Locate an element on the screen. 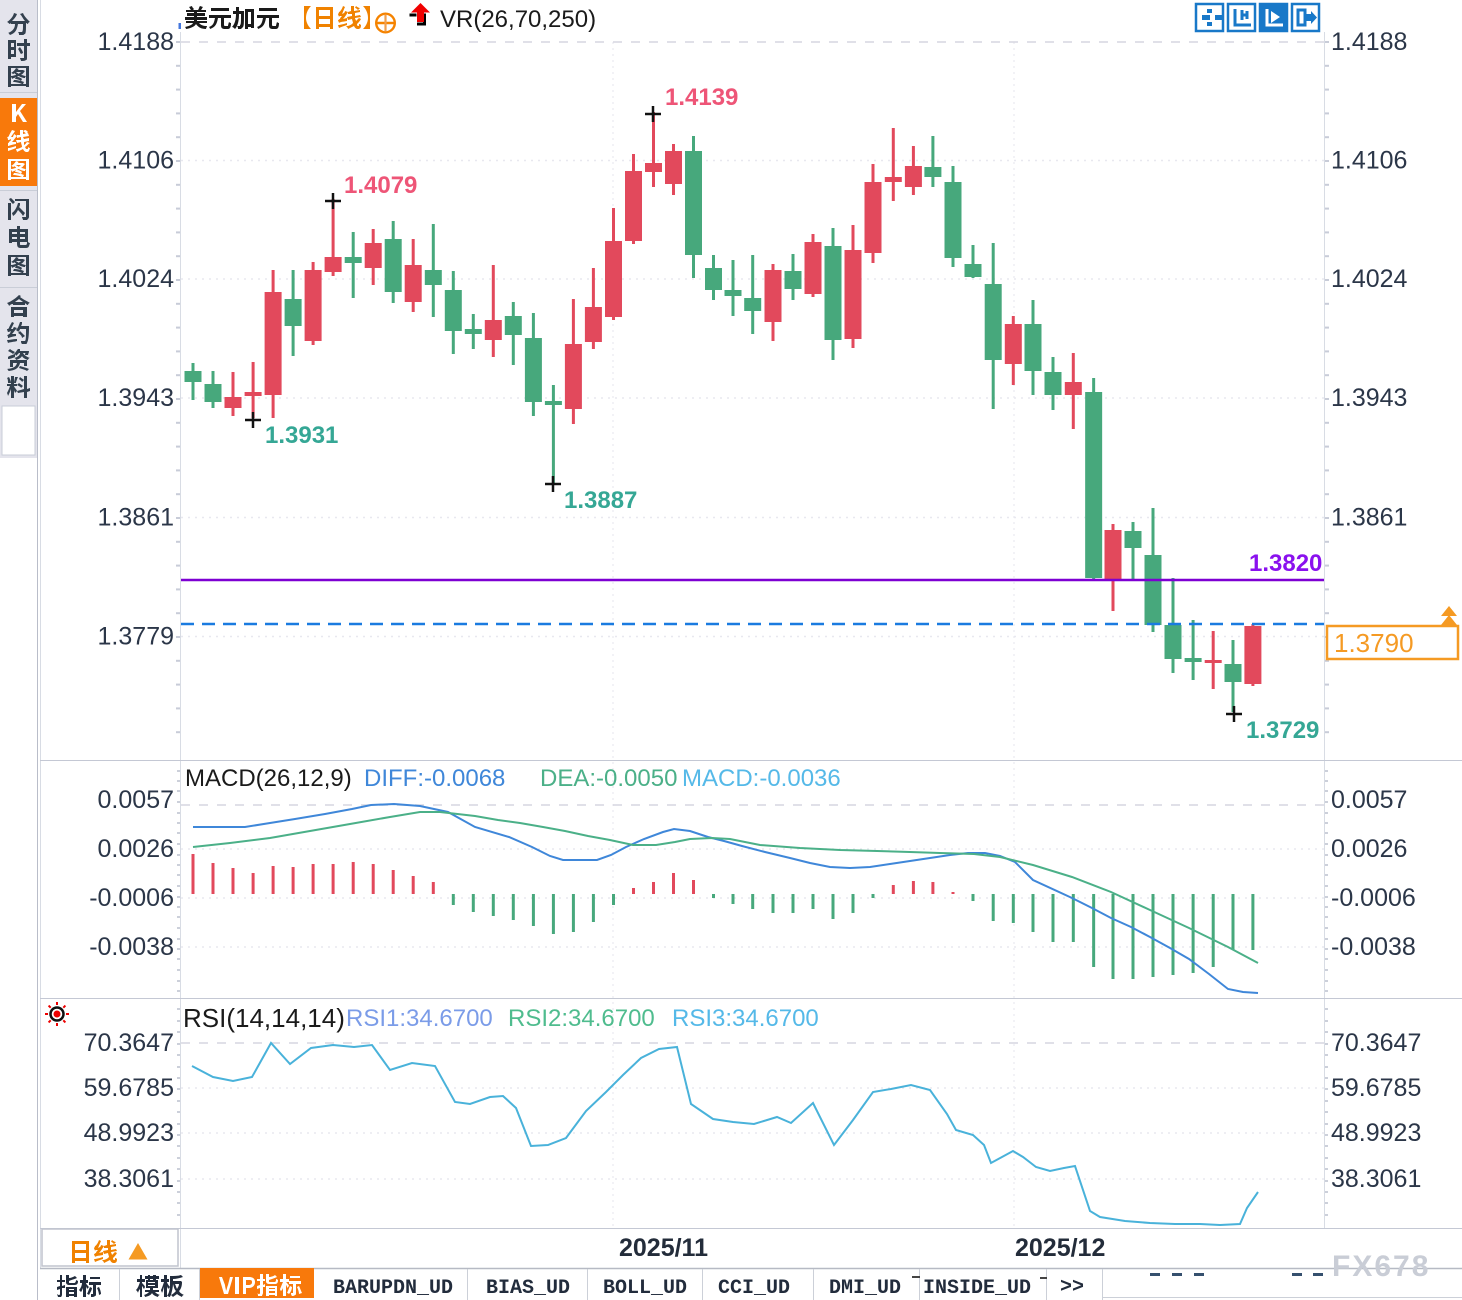 The width and height of the screenshot is (1462, 1300). svg-text: INSIDE_UD is located at coordinates (977, 1288).